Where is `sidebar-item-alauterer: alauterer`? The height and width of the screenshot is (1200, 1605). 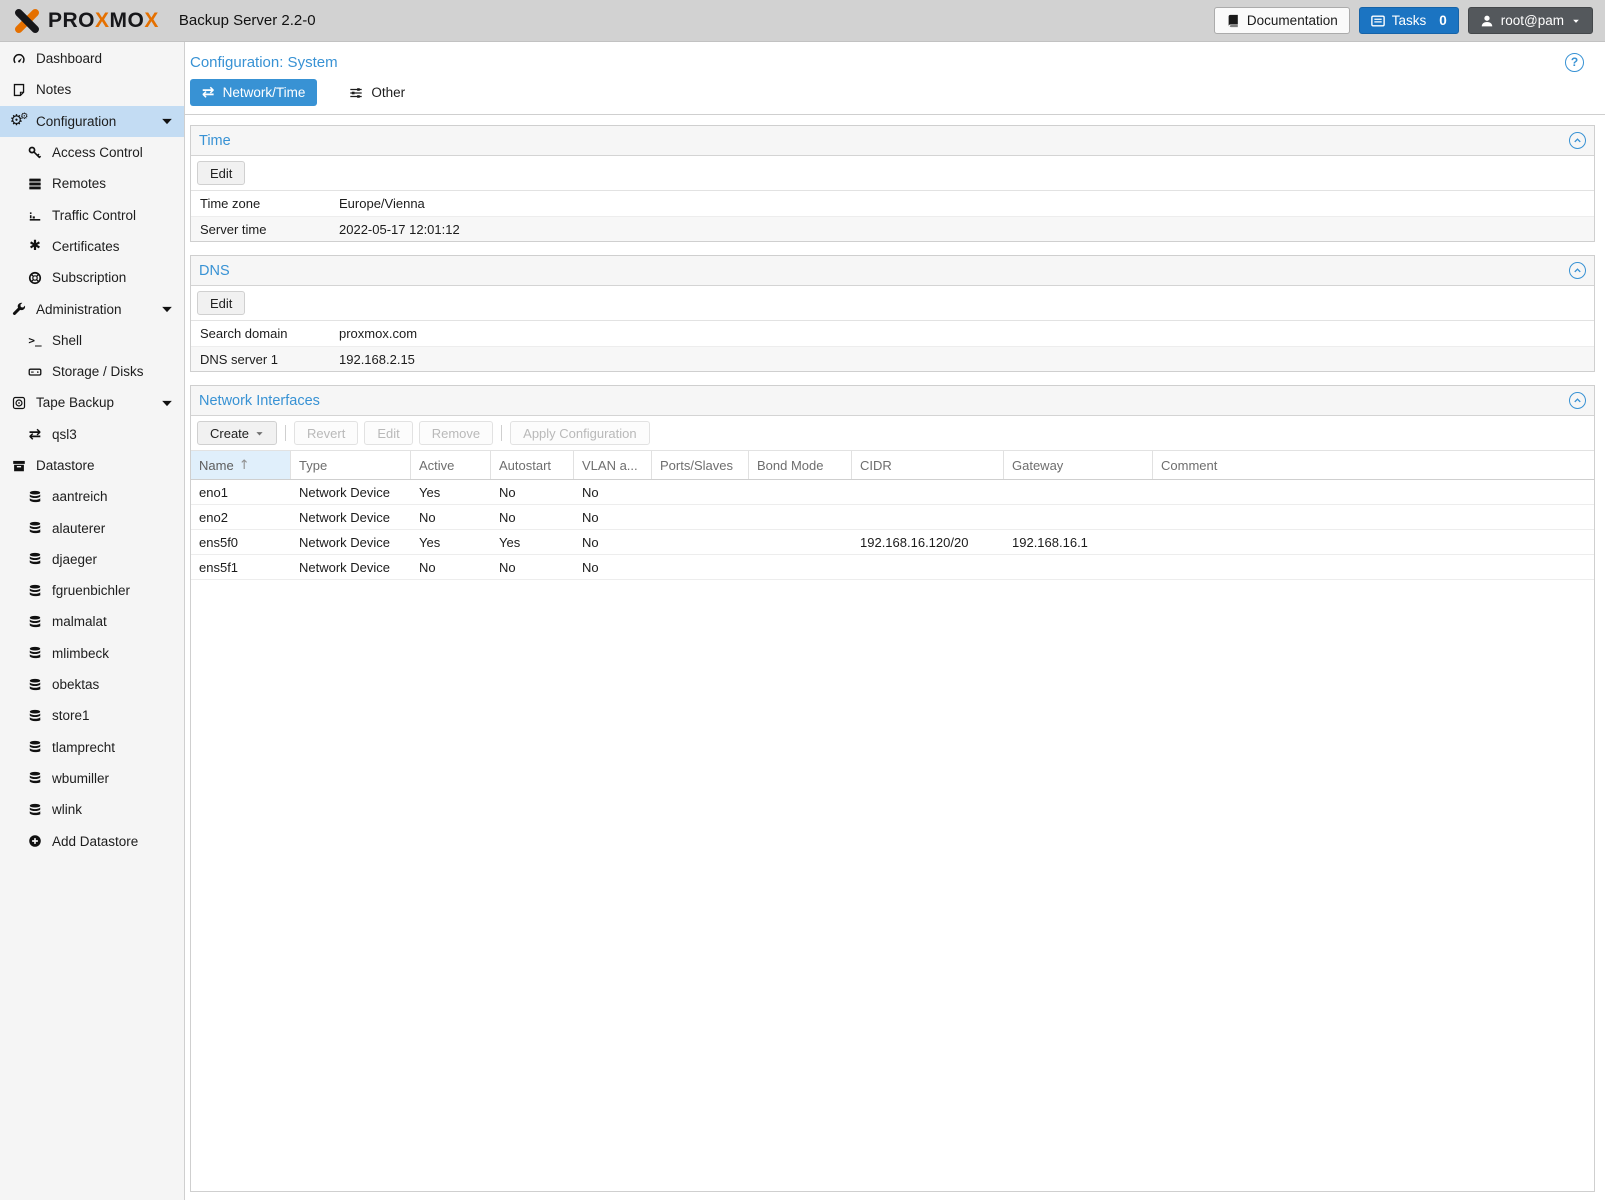 sidebar-item-alauterer: alauterer is located at coordinates (92, 527).